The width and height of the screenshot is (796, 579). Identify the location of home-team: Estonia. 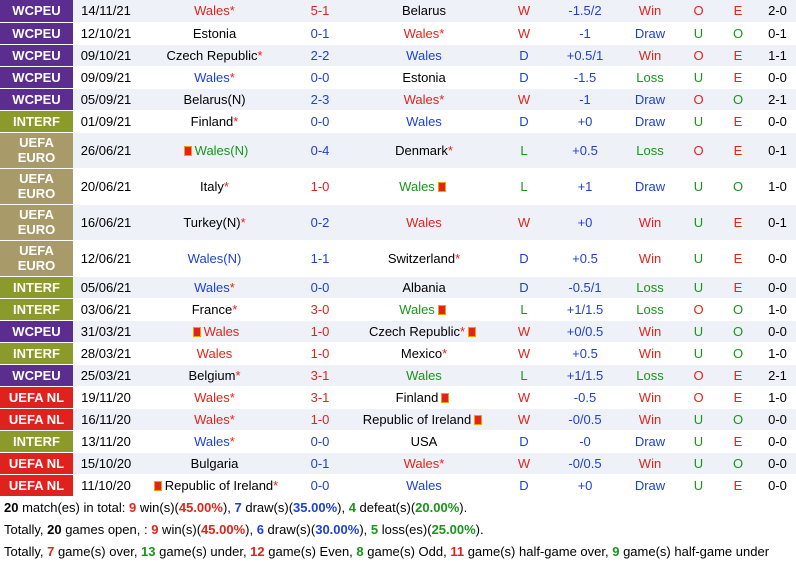
(214, 33).